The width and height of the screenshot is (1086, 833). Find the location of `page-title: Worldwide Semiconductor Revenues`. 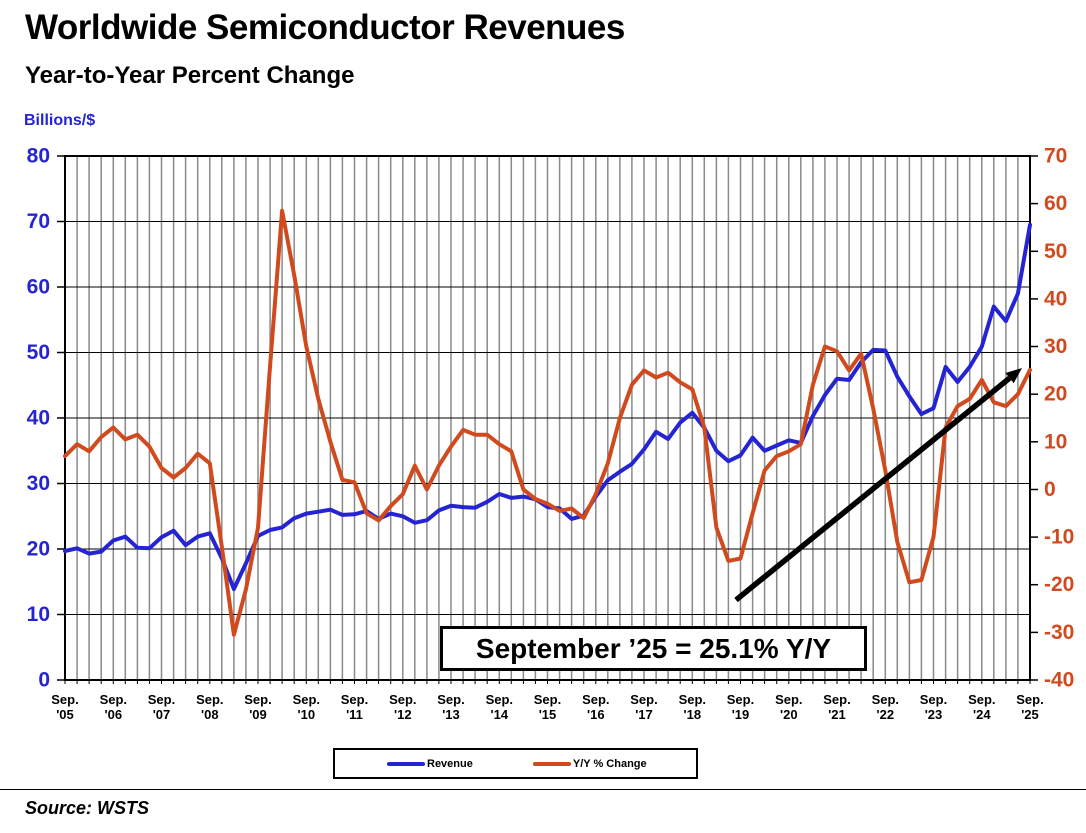

page-title: Worldwide Semiconductor Revenues is located at coordinates (325, 27).